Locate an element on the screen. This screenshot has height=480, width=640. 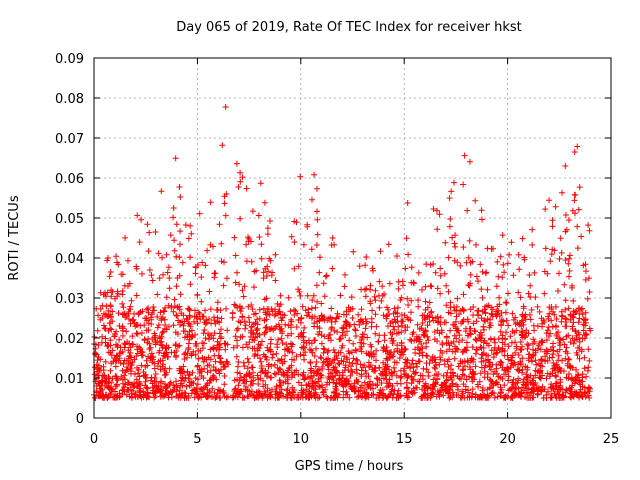
x-tick-label: 10 is located at coordinates (301, 439).